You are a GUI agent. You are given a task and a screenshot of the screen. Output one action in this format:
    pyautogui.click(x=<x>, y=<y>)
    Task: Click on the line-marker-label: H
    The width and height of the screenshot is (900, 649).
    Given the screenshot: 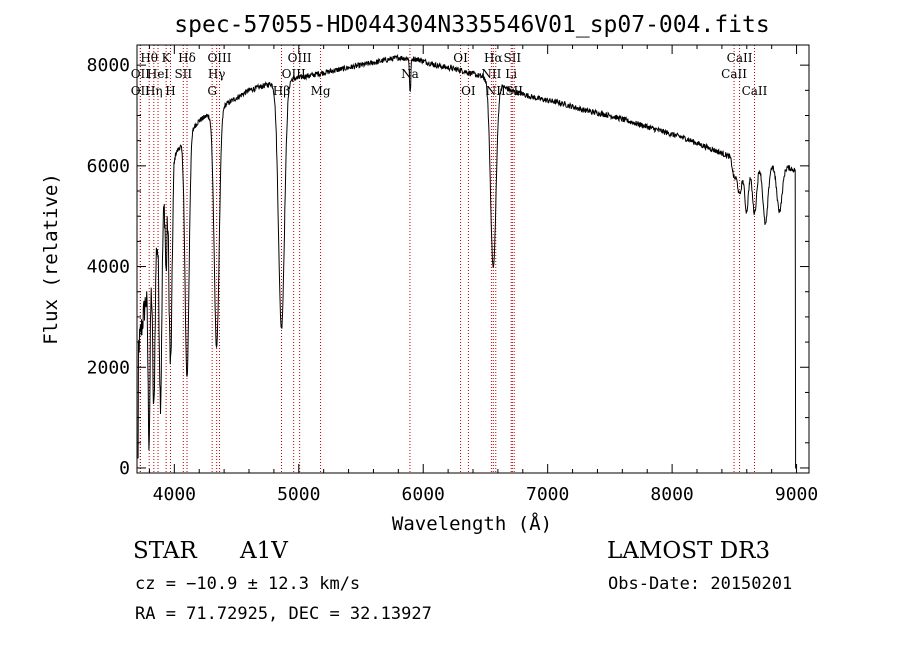 What is the action you would take?
    pyautogui.click(x=170, y=91)
    